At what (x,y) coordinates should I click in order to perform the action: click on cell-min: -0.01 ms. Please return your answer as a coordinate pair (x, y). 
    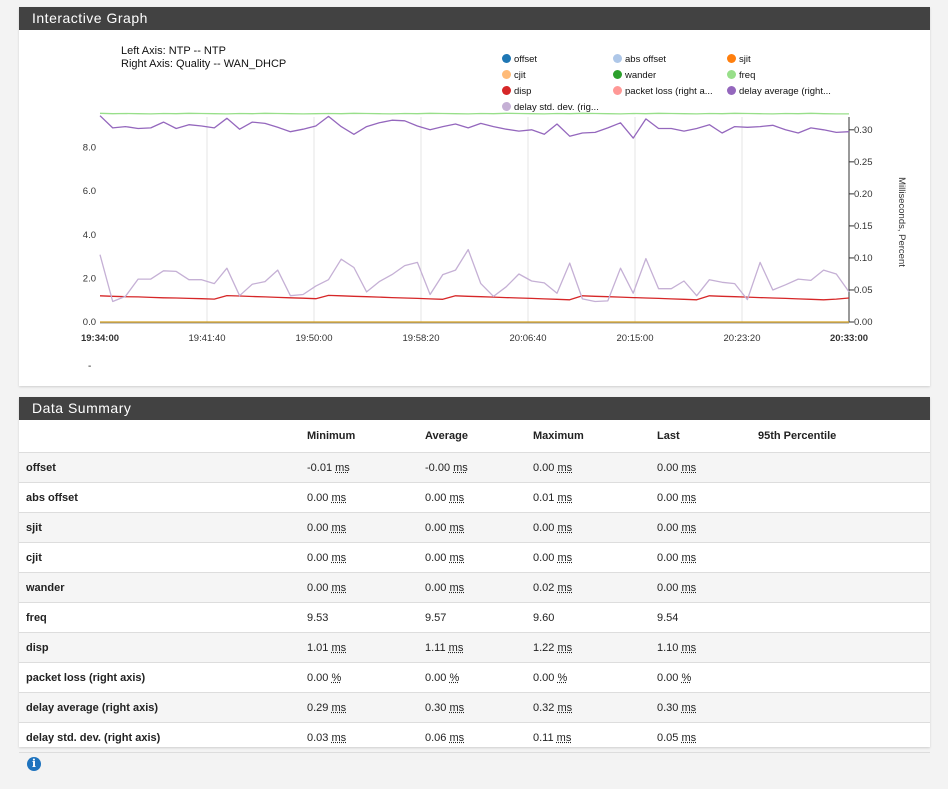
    Looking at the image, I should click on (366, 467).